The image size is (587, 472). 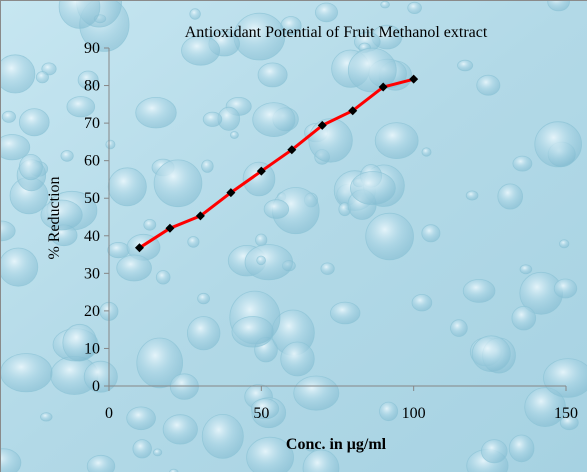 I want to click on x-tick-label: 100, so click(x=414, y=413).